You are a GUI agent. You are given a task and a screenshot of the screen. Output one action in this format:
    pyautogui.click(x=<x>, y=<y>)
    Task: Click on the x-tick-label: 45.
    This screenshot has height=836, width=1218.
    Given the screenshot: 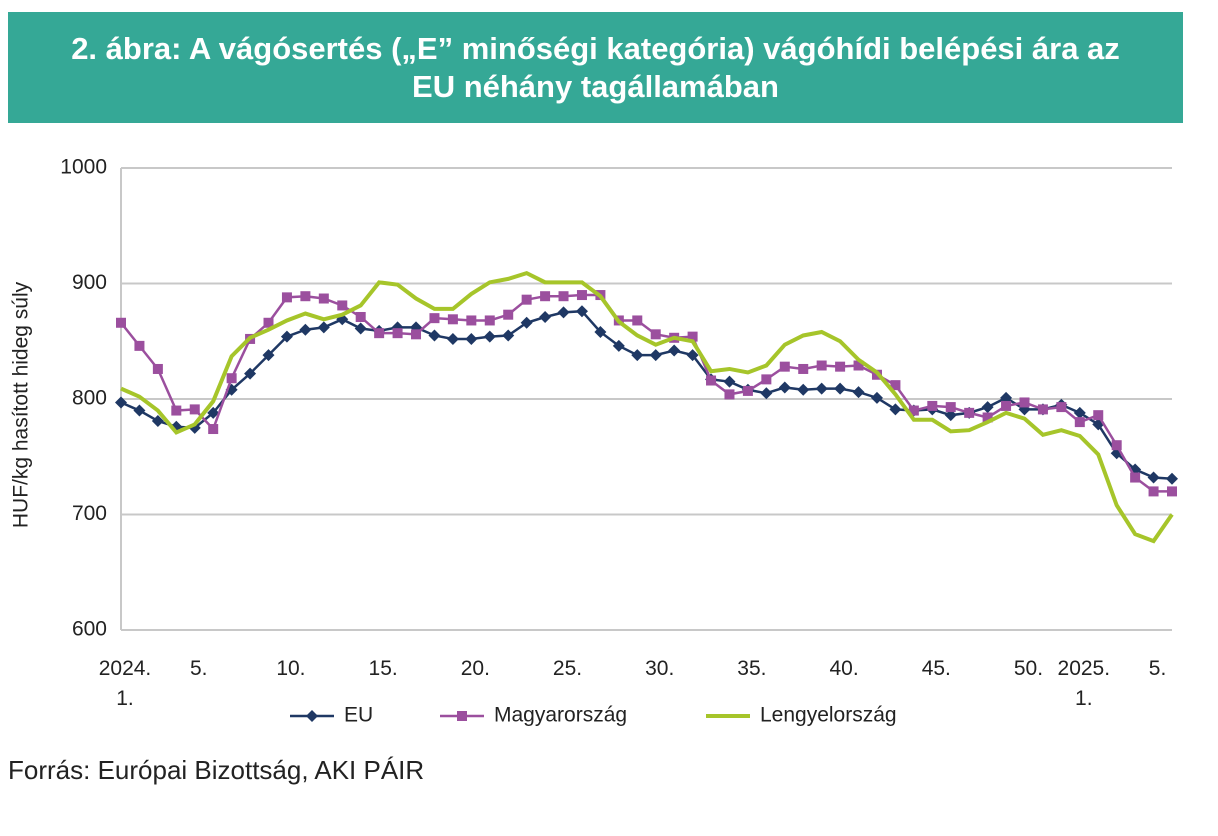 What is the action you would take?
    pyautogui.click(x=936, y=668)
    